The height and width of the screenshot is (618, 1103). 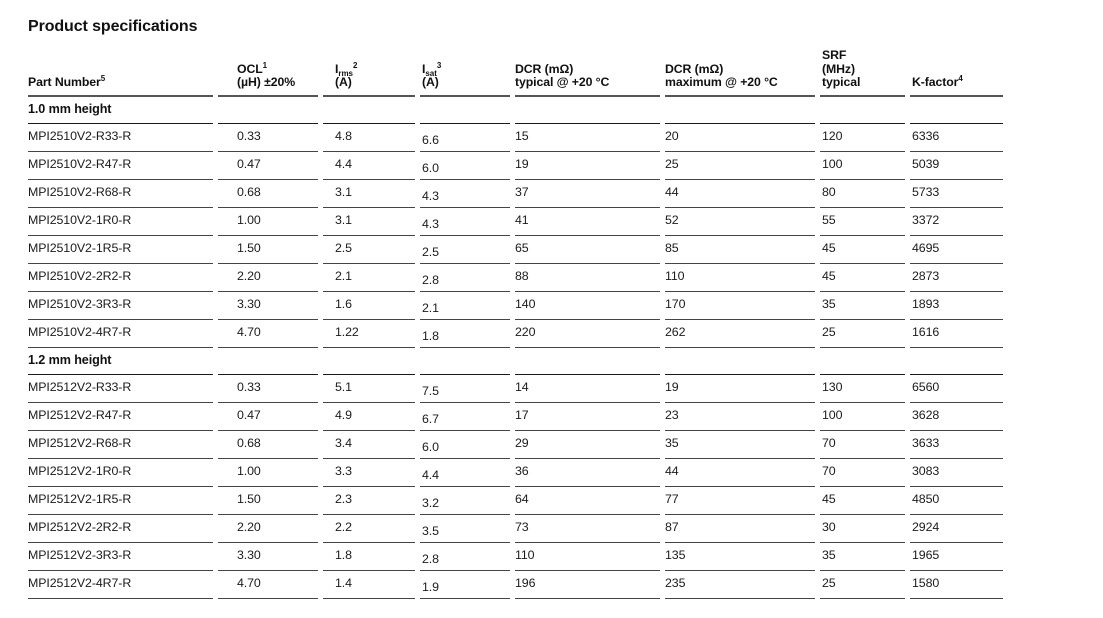 I want to click on cell-dcr-typical: 41, so click(x=587, y=222).